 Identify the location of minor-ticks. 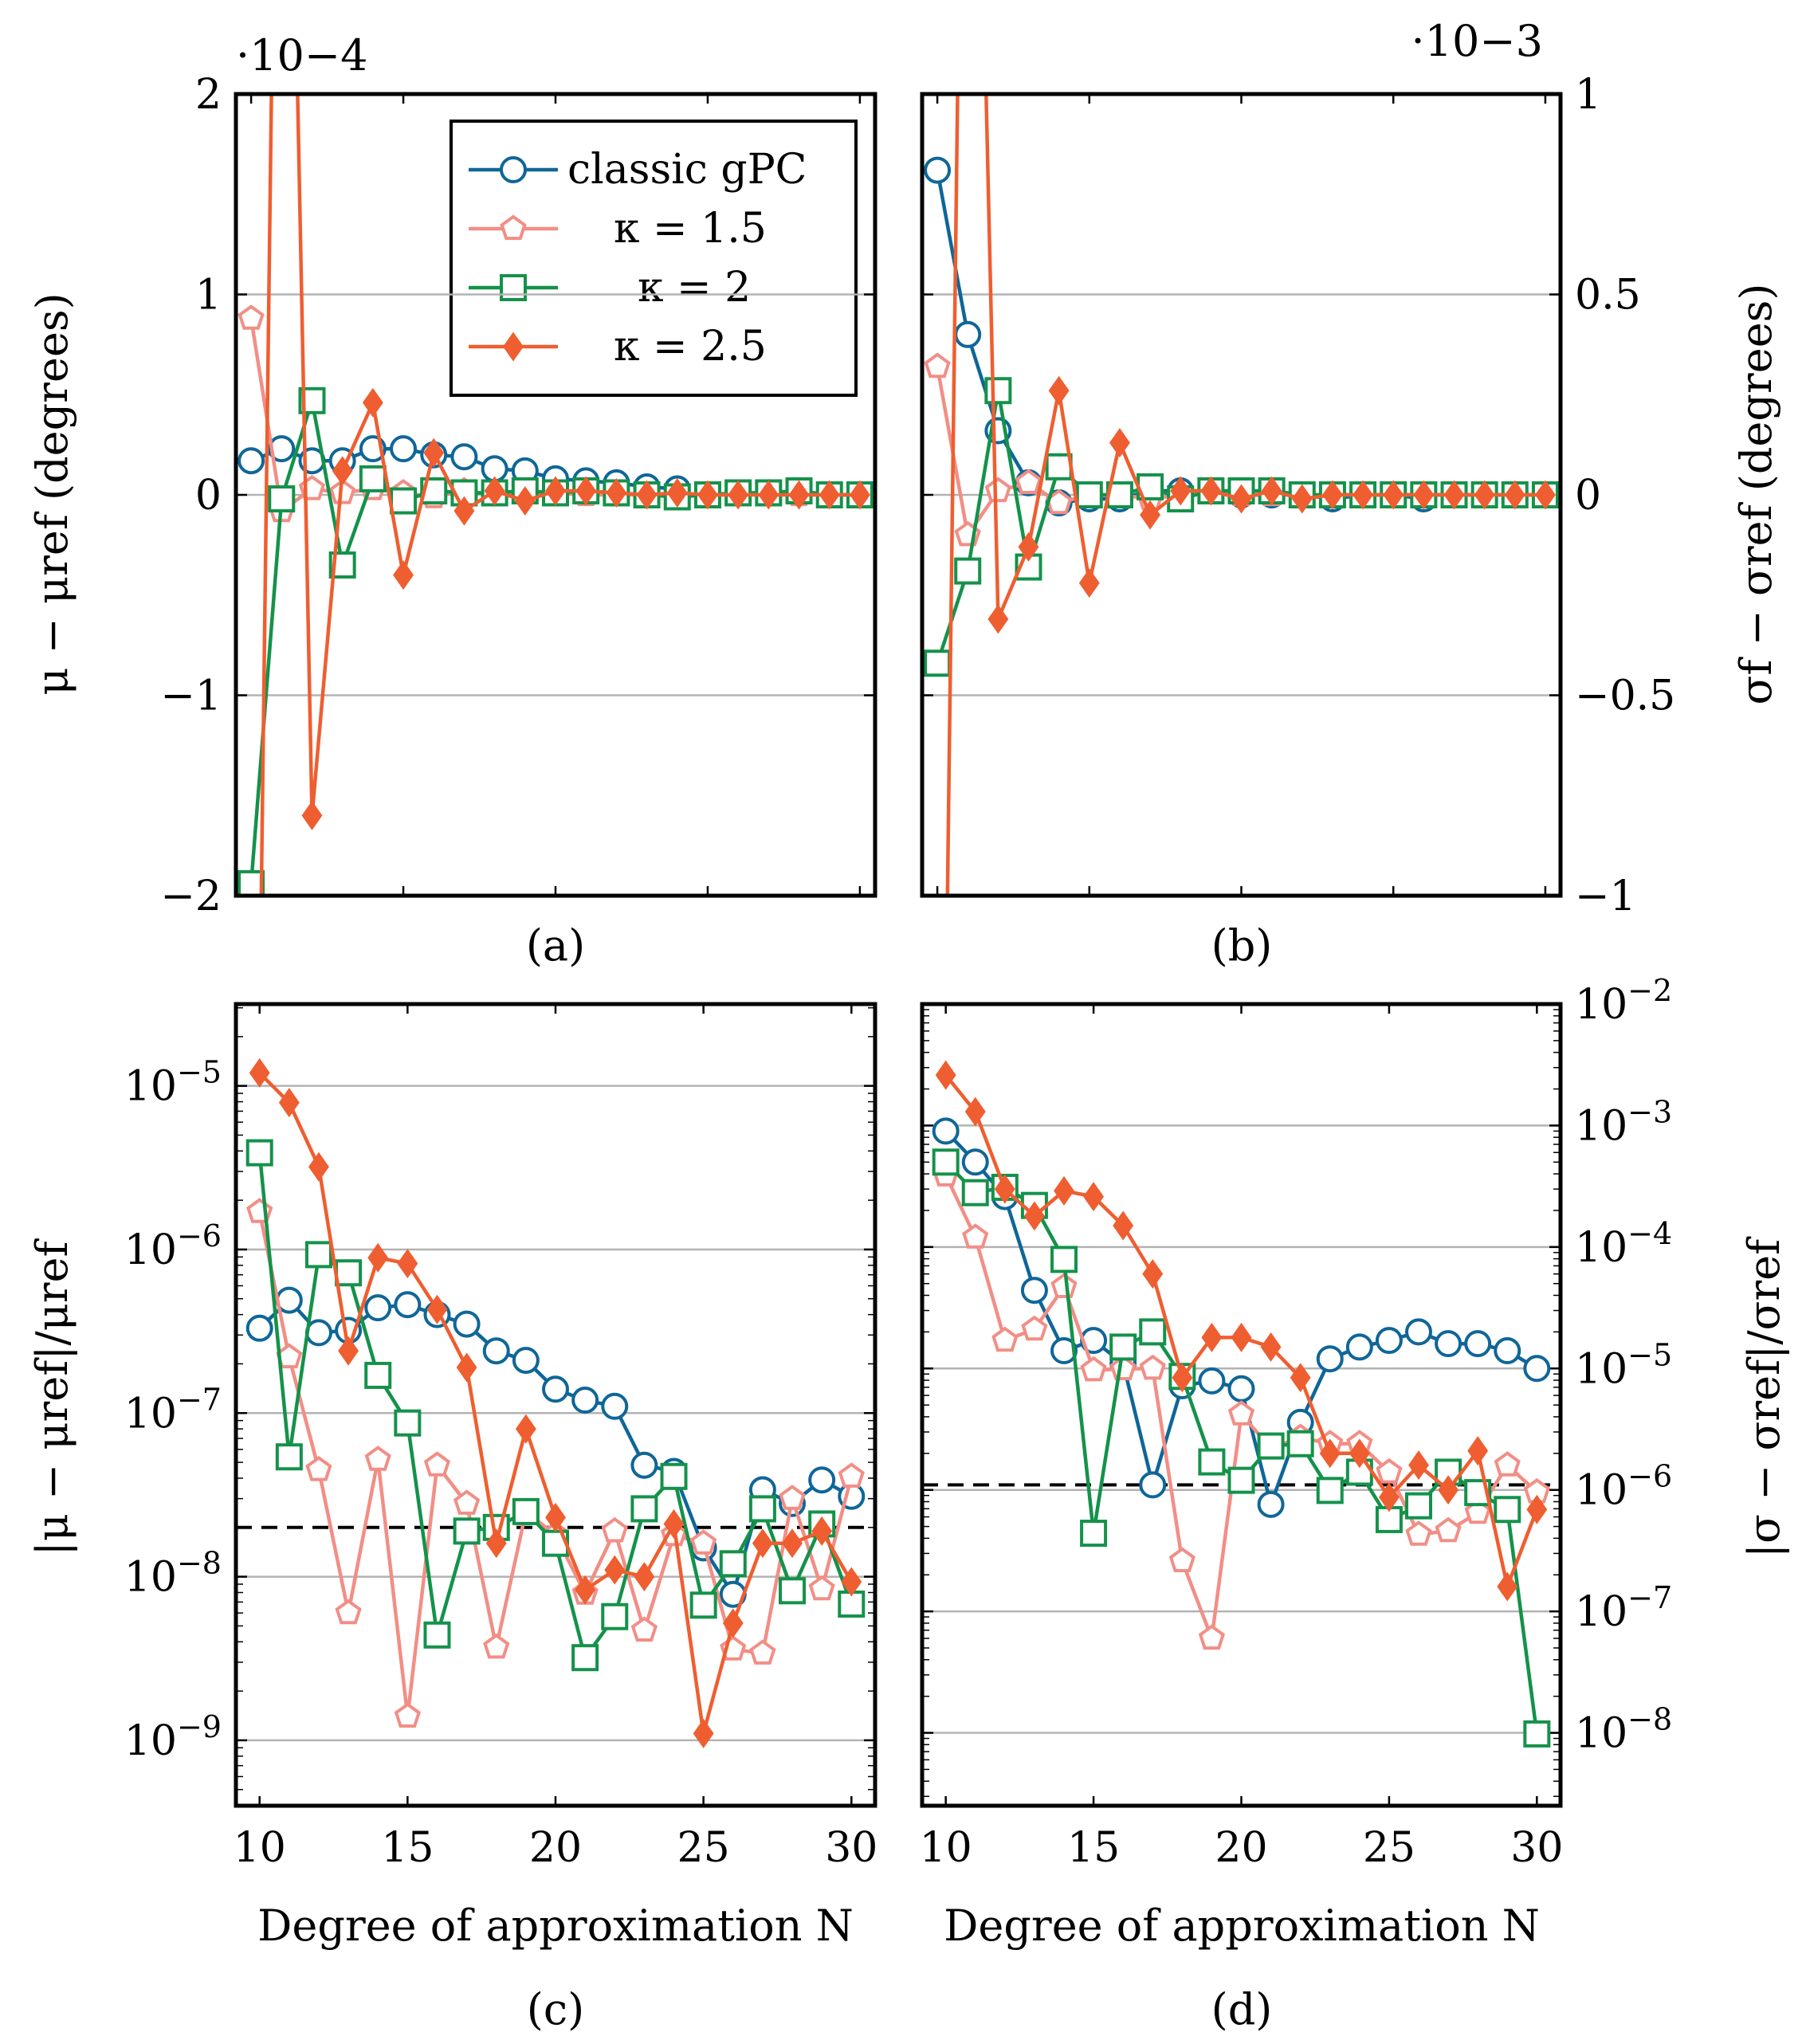
(555, 1407).